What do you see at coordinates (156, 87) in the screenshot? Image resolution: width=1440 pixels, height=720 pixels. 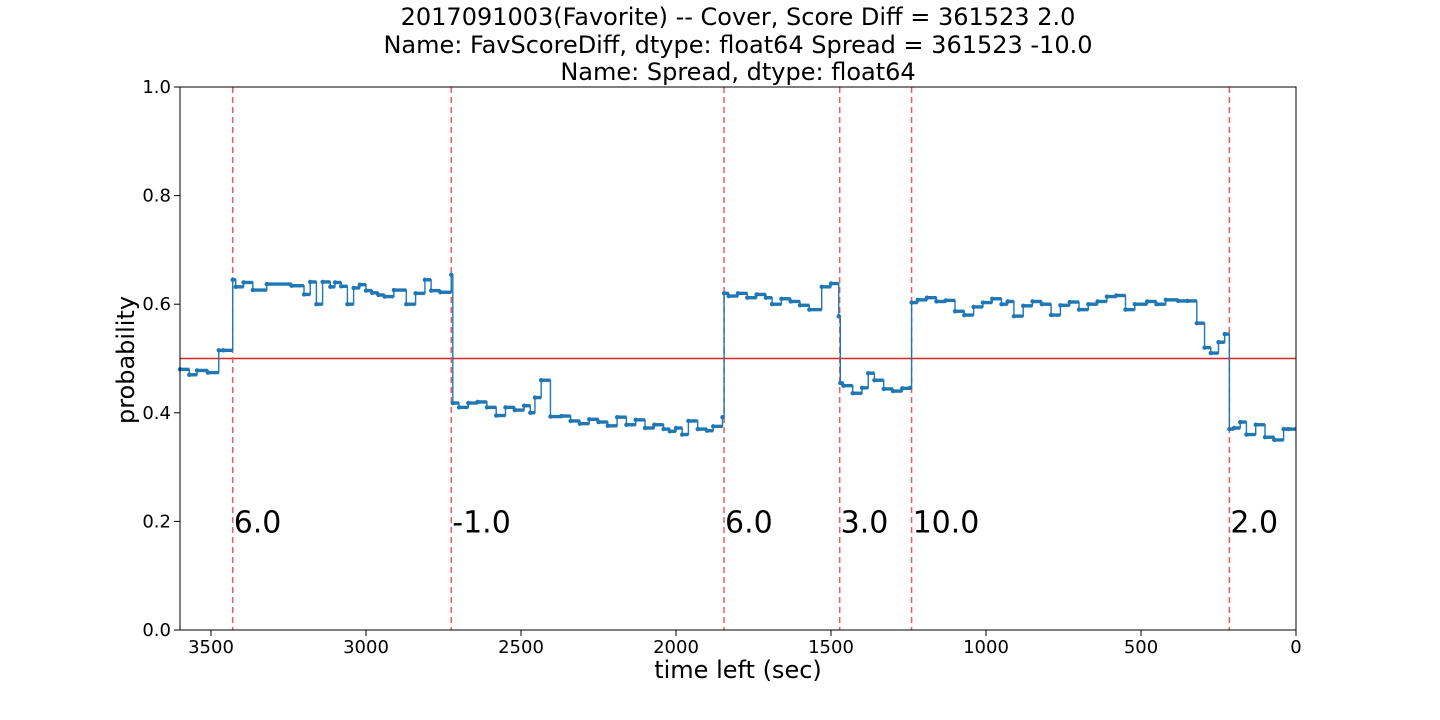 I see `y-tick-label-5: 1.0` at bounding box center [156, 87].